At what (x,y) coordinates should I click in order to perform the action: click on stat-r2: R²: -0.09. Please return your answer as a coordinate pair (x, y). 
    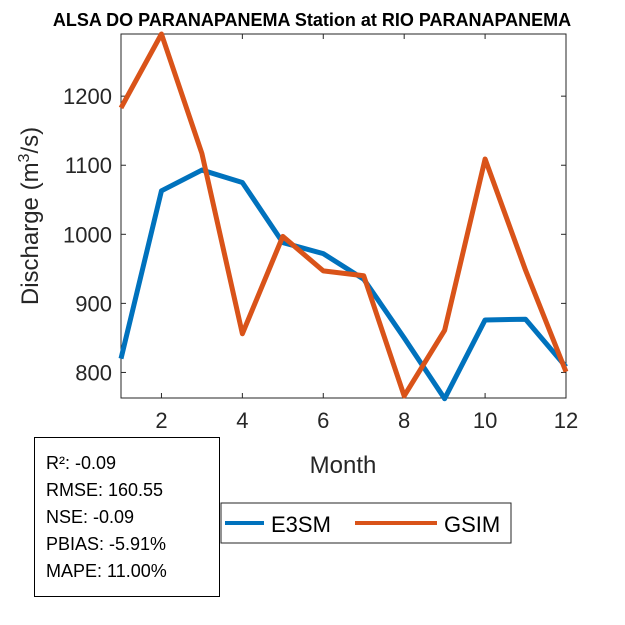
    Looking at the image, I should click on (81, 463).